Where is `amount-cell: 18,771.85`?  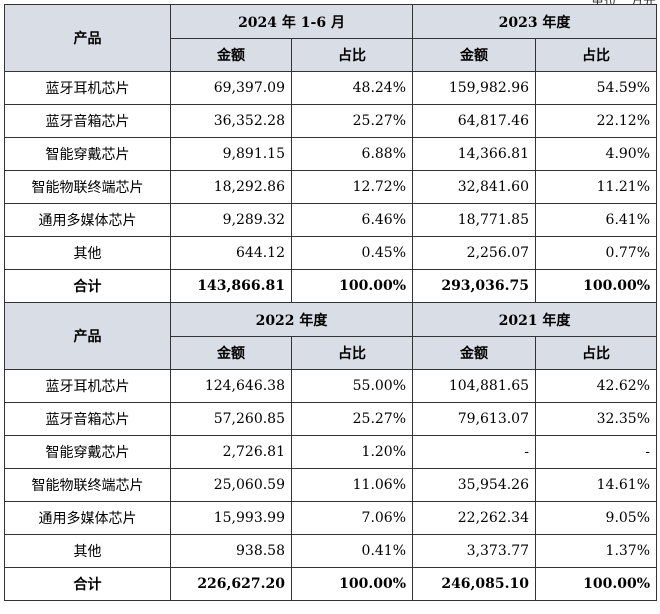 amount-cell: 18,771.85 is located at coordinates (474, 220).